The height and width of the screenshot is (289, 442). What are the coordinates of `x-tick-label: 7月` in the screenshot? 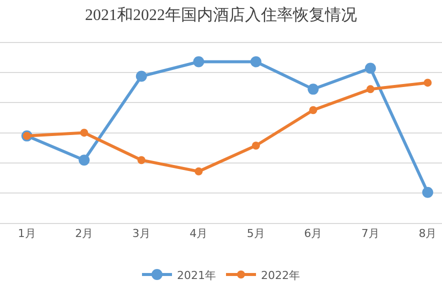 It's located at (370, 233).